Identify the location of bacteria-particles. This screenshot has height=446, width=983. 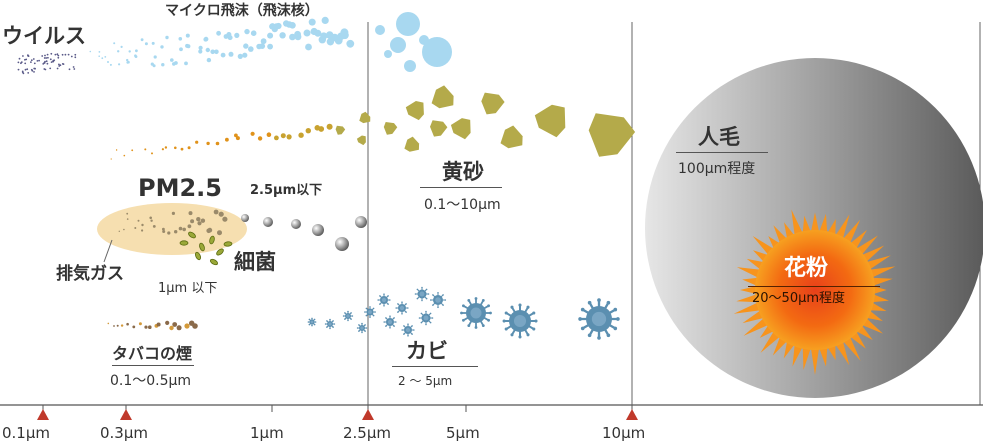
(206, 248).